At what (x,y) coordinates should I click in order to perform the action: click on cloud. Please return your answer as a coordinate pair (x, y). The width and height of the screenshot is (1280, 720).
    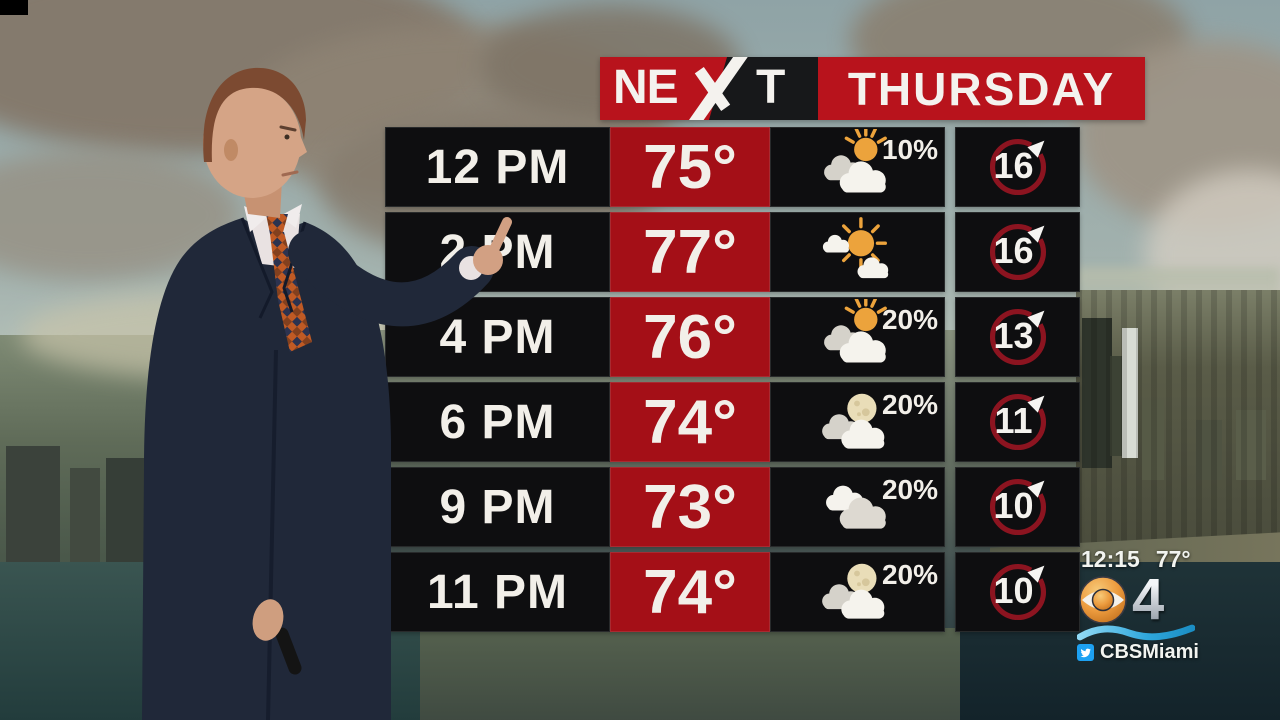
    Looking at the image, I should click on (120, 215).